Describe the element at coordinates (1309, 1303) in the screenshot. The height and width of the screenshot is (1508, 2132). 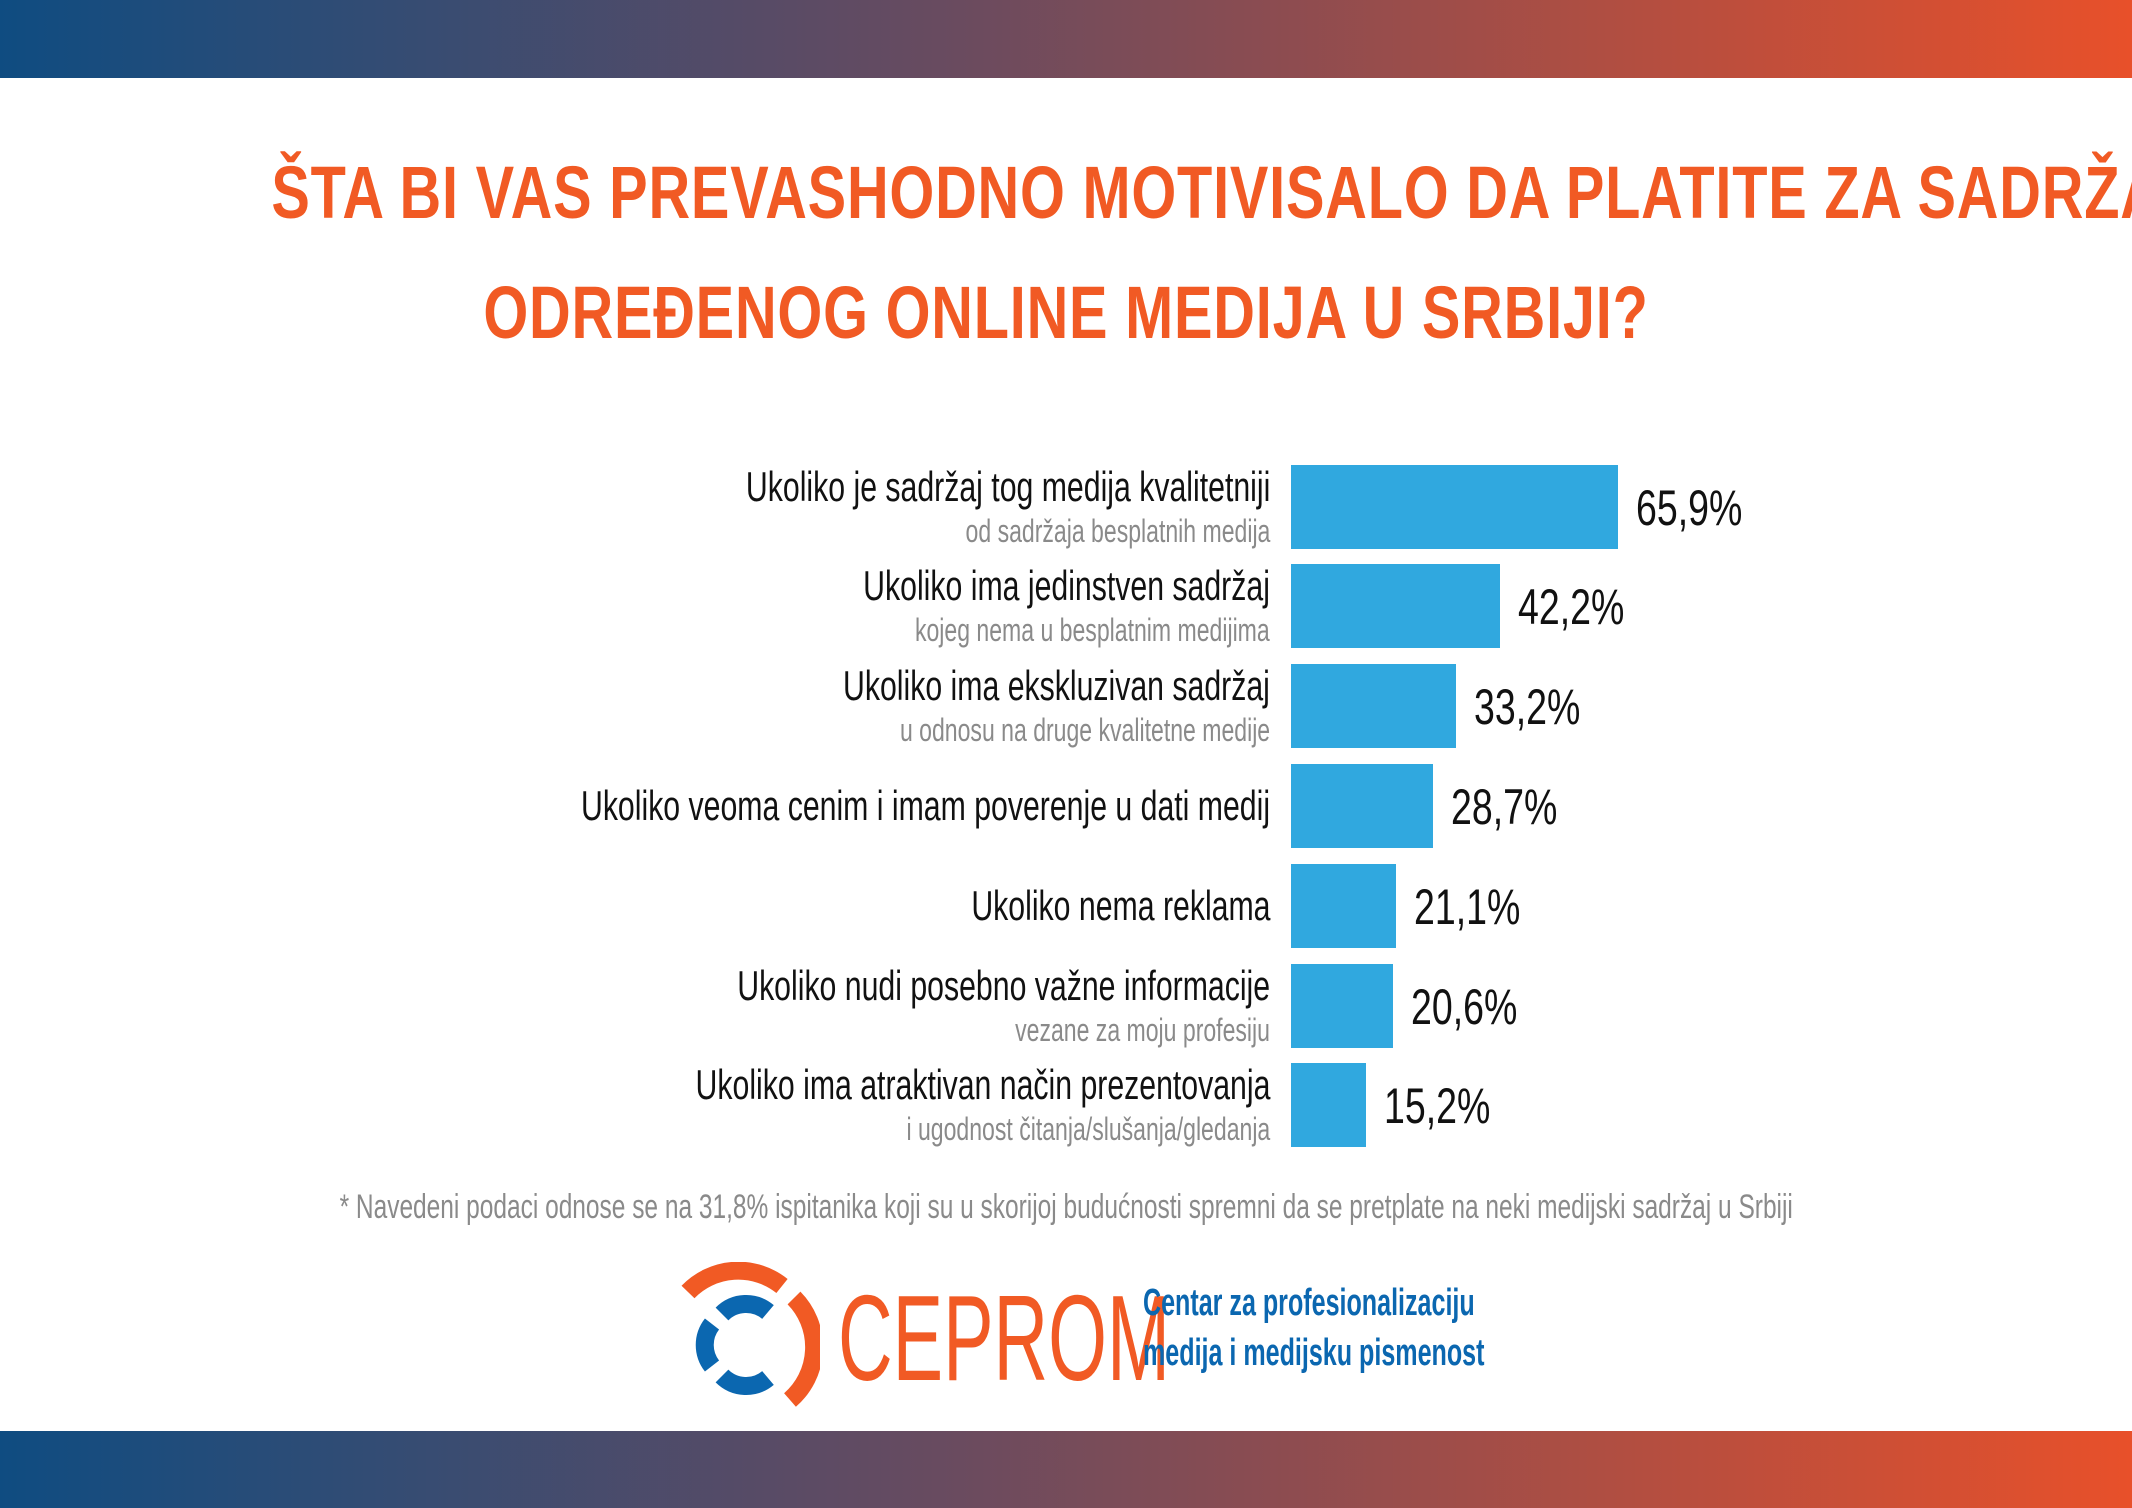
I see `org-line-1: Centar za profesionalizaciju` at that location.